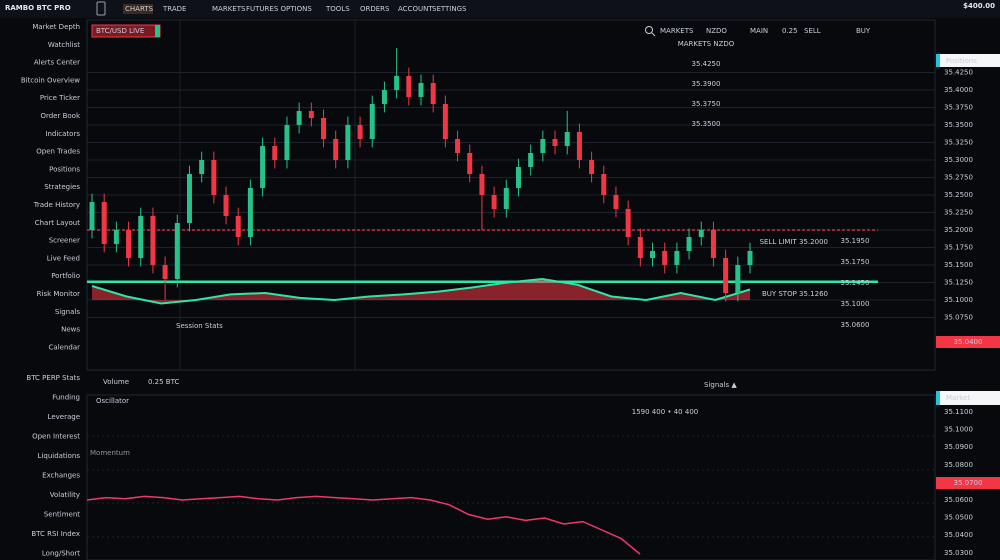  What do you see at coordinates (855, 304) in the screenshot?
I see `side-label: 35.1000` at bounding box center [855, 304].